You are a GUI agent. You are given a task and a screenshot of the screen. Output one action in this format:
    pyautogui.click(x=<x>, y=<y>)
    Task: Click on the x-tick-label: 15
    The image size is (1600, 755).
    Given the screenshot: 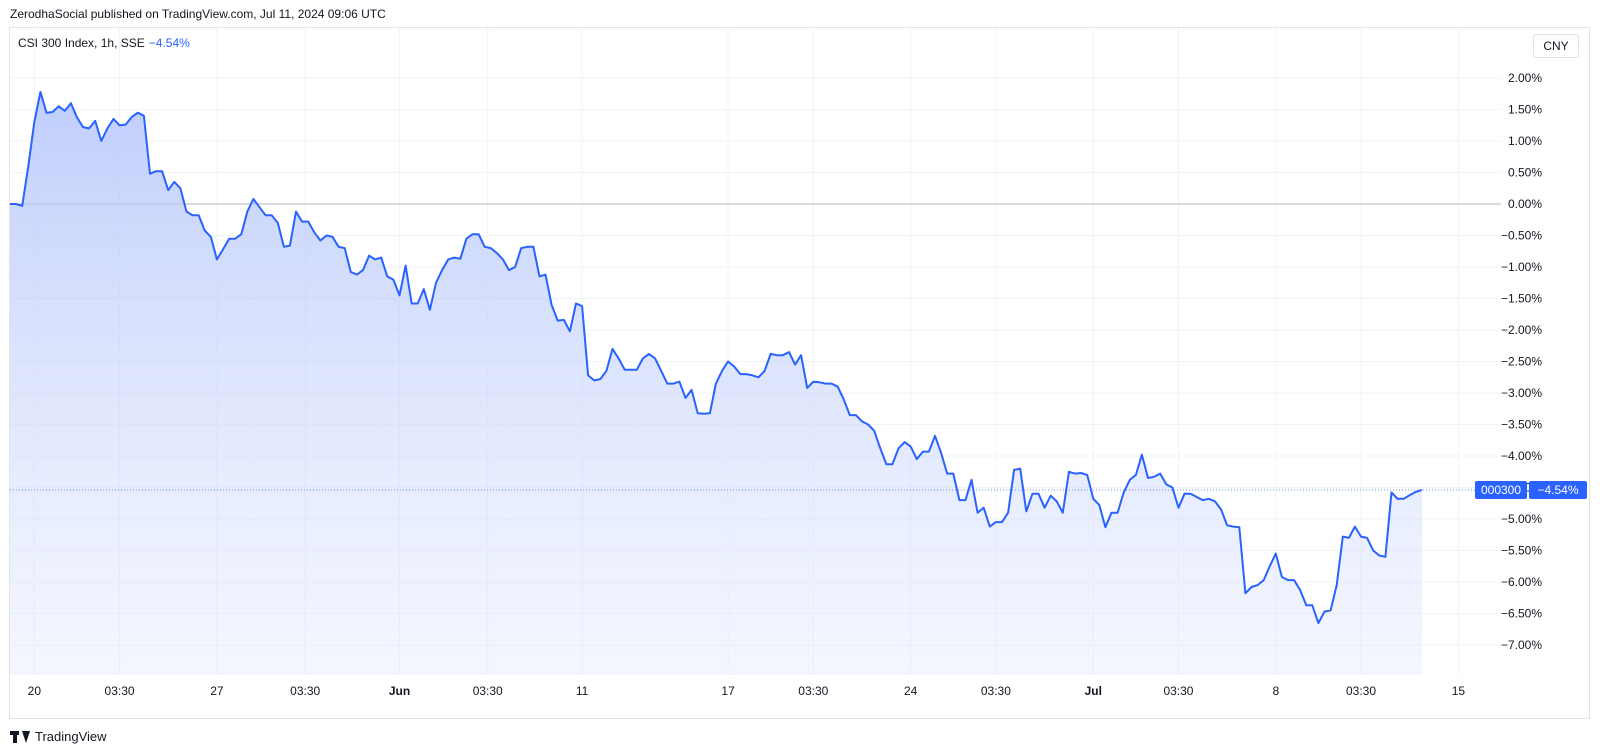 What is the action you would take?
    pyautogui.click(x=1459, y=691)
    